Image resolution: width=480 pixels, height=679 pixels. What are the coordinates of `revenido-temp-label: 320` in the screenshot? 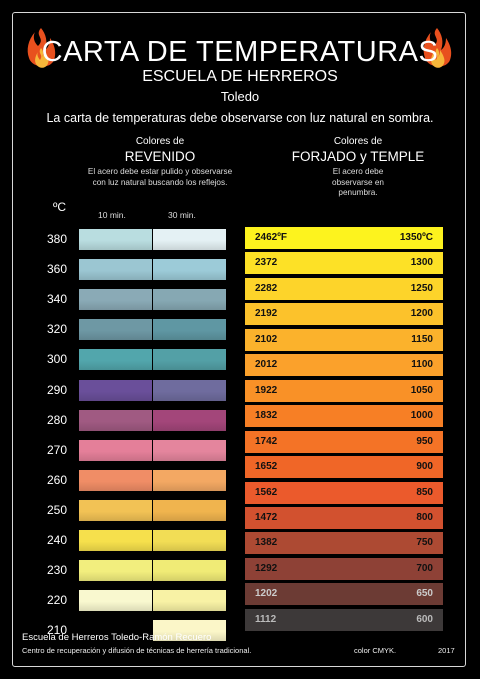 It's located at (57, 329).